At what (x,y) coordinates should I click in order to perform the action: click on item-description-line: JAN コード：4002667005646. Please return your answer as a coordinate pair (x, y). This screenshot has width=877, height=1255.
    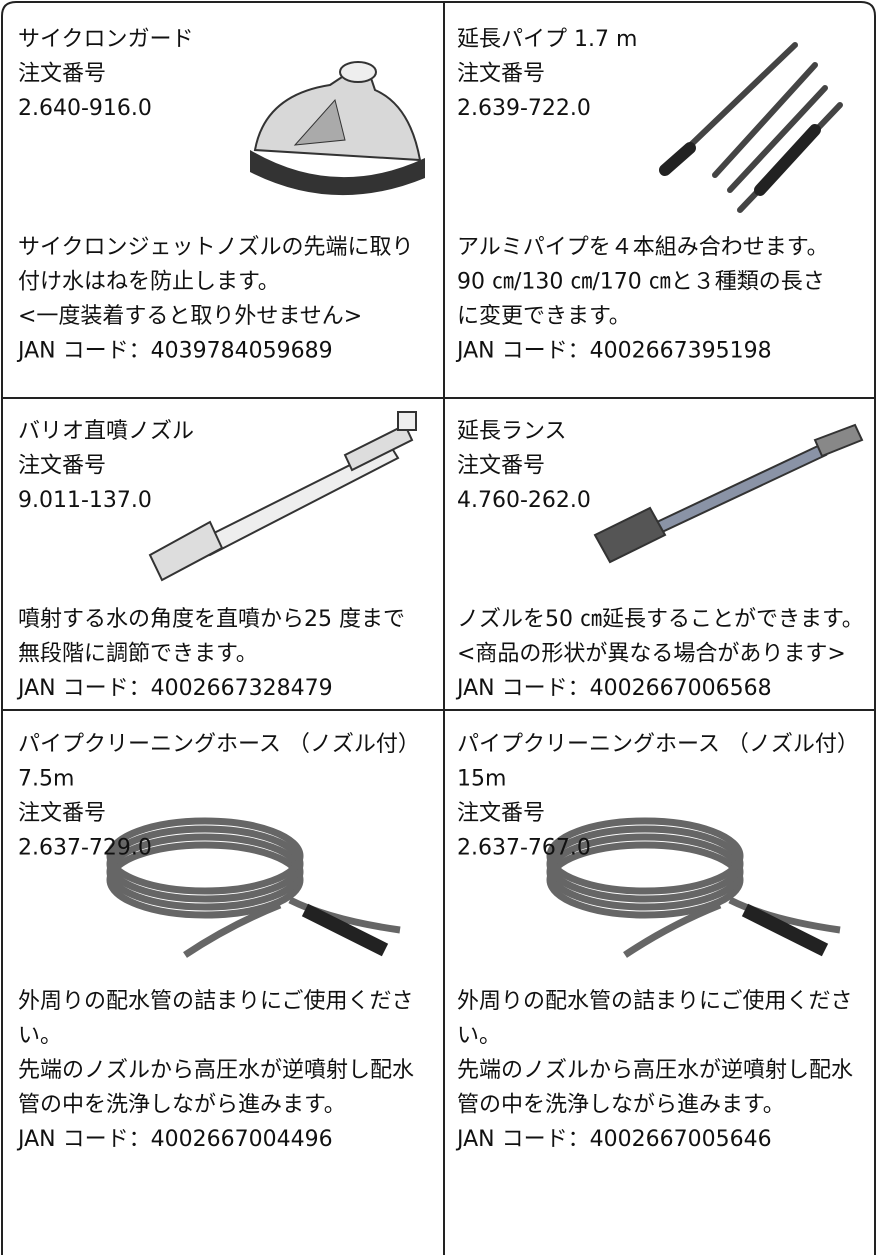
    Looking at the image, I should click on (613, 1139).